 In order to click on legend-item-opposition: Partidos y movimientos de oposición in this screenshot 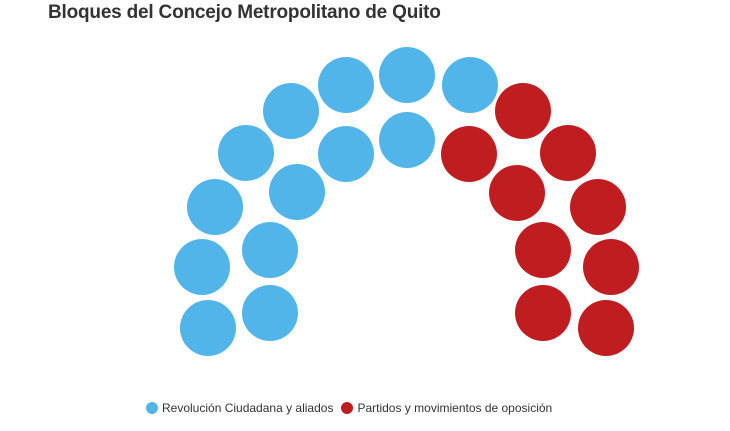, I will do `click(446, 408)`.